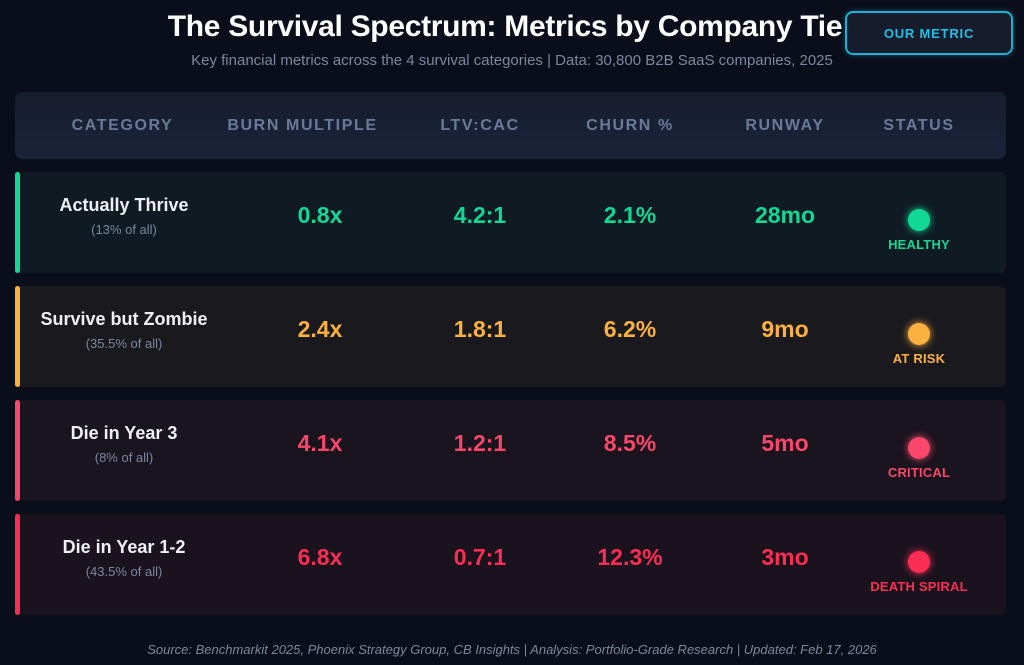 Image resolution: width=1024 pixels, height=665 pixels. What do you see at coordinates (919, 244) in the screenshot?
I see `status-badge: HEALTHY` at bounding box center [919, 244].